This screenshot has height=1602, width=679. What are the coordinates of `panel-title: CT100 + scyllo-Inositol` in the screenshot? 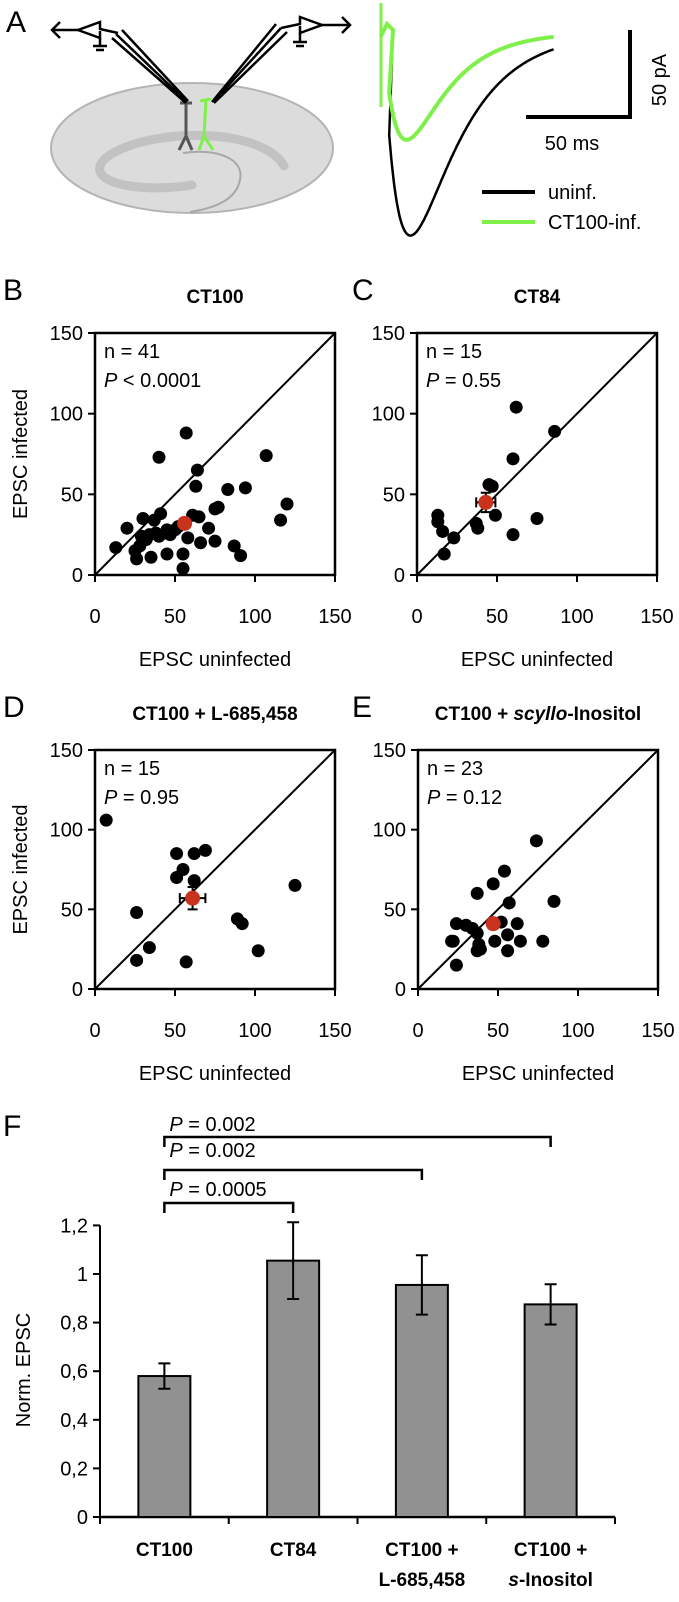 It's located at (538, 714).